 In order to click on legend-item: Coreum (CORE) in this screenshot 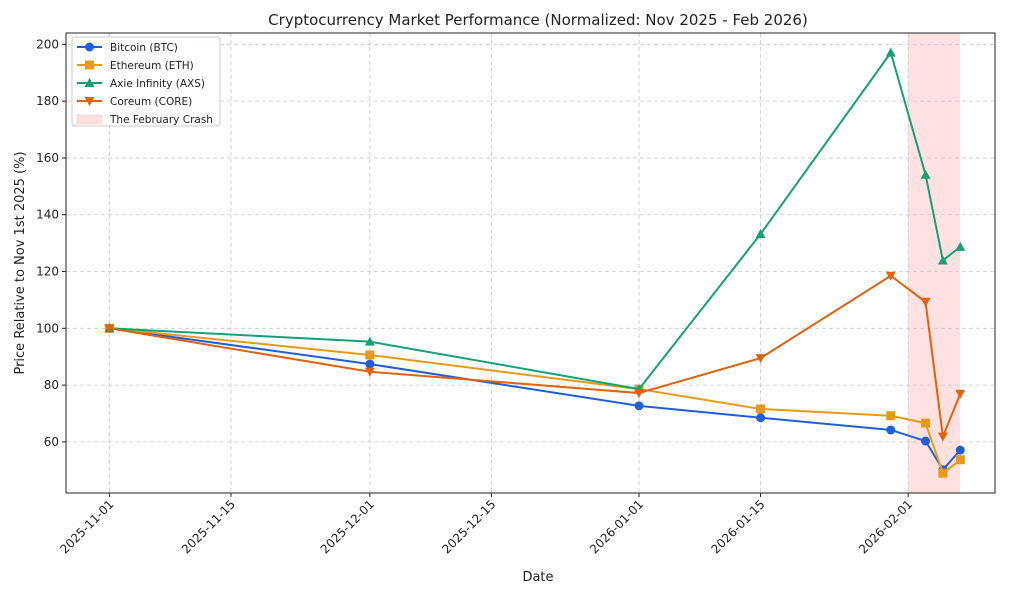, I will do `click(134, 102)`.